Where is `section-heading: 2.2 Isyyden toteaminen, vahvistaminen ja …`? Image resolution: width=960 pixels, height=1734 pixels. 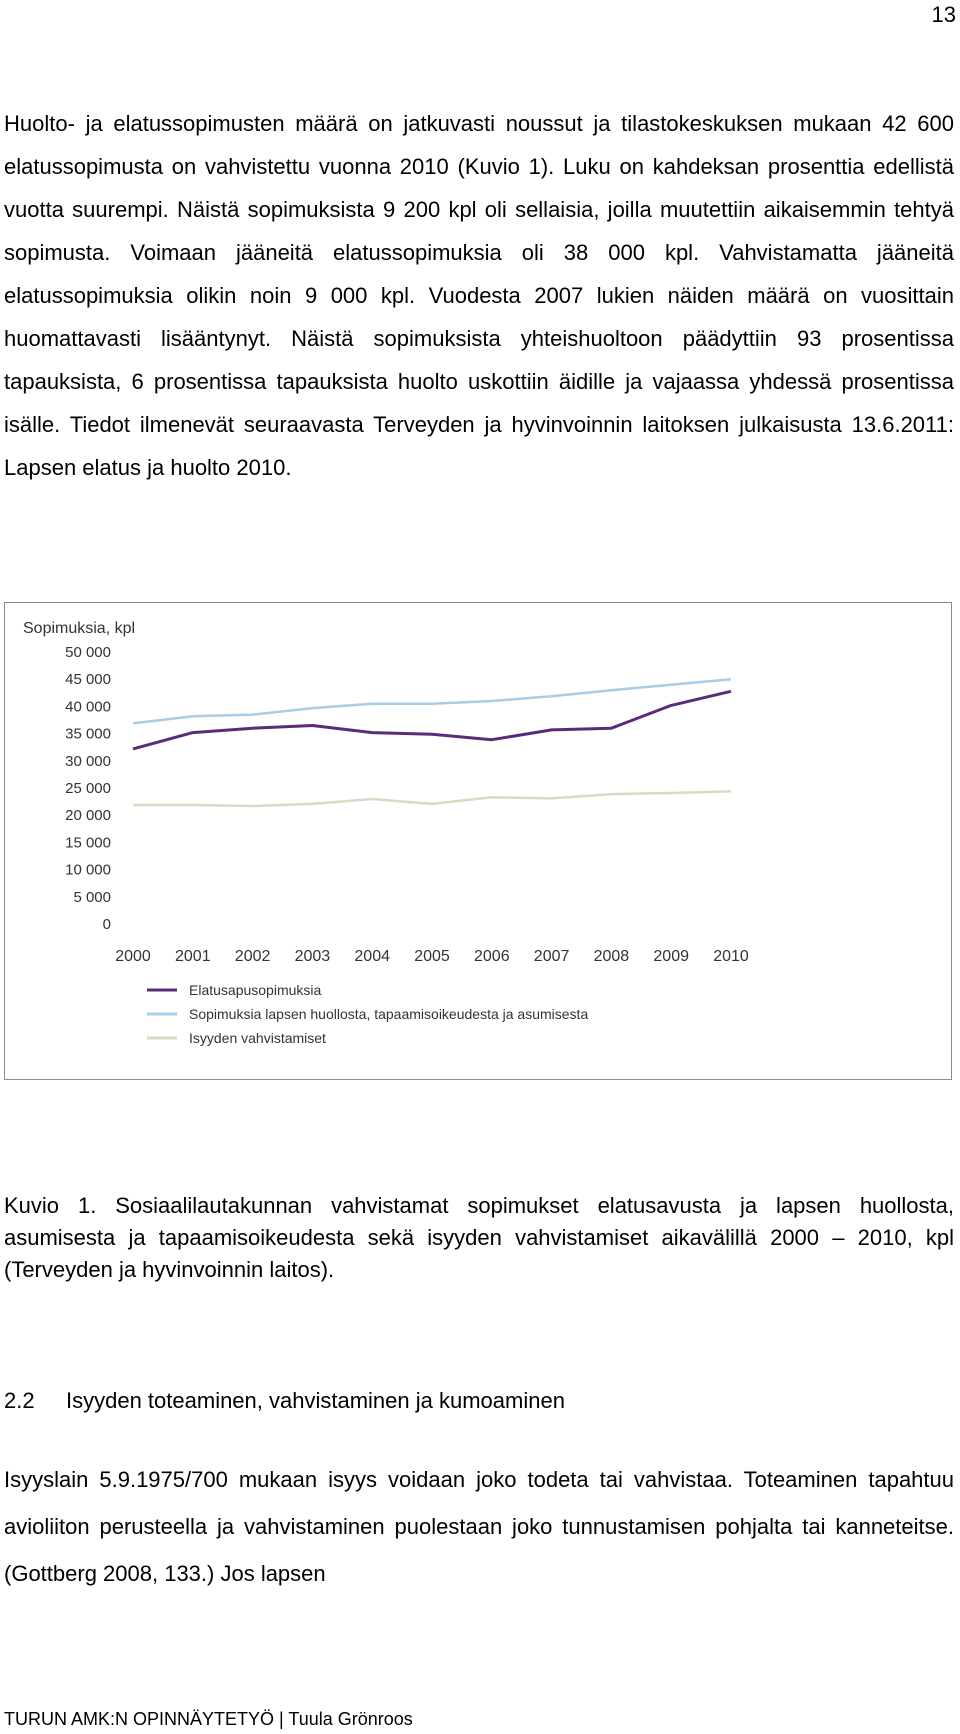 section-heading: 2.2 Isyyden toteaminen, vahvistaminen ja … is located at coordinates (284, 1401).